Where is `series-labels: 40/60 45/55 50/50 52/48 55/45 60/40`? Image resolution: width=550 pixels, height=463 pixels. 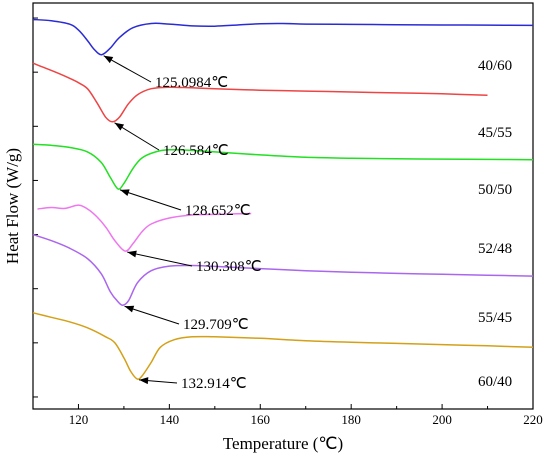 series-labels: 40/60 45/55 50/50 52/48 55/45 60/40 is located at coordinates (495, 224).